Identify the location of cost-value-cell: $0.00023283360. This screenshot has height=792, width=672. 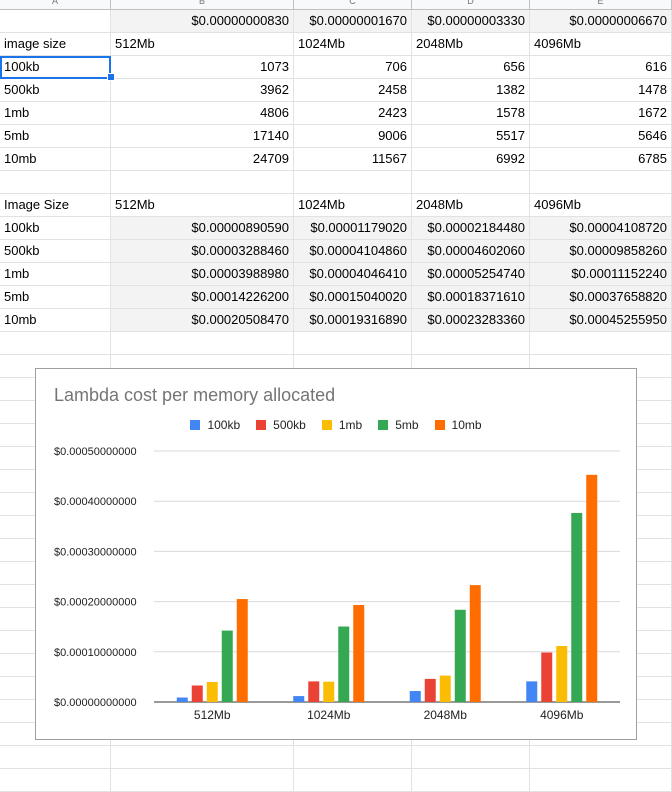
(471, 320).